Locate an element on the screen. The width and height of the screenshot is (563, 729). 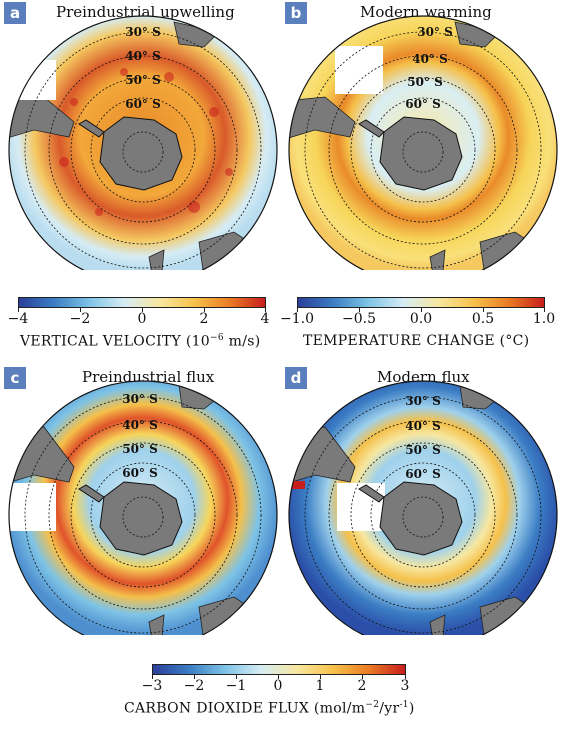
tick-label: 4 is located at coordinates (265, 319).